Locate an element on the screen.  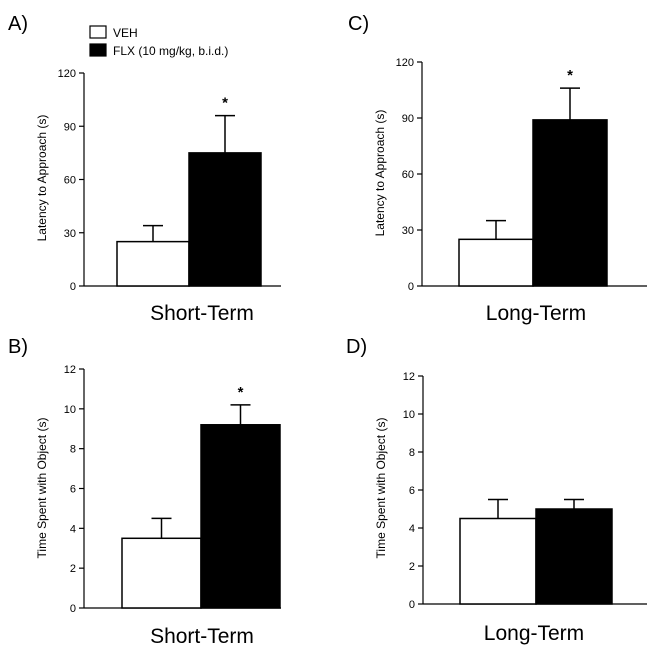
panel-b-ylabel: Time Spent with Object (s) is located at coordinates (42, 488).